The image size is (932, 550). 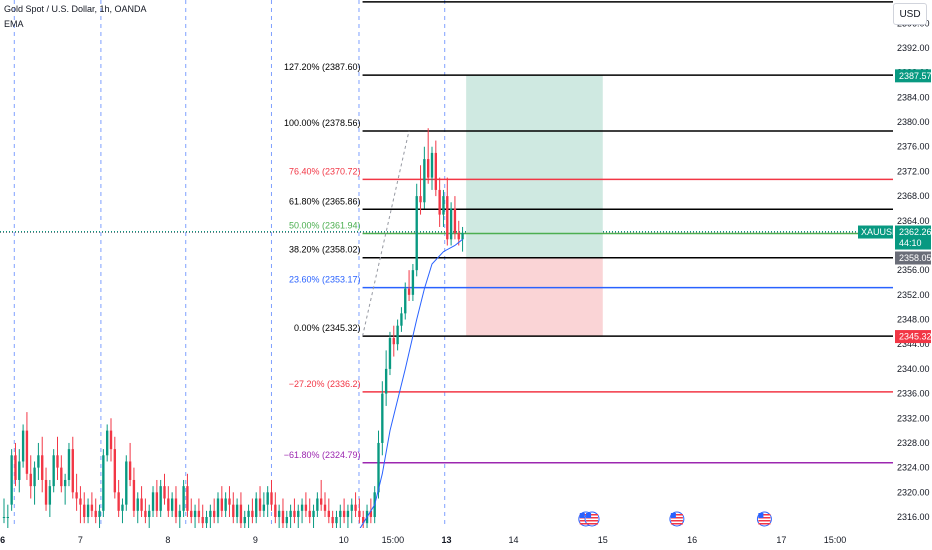 I want to click on price-tick-label: 2376.00, so click(x=913, y=147).